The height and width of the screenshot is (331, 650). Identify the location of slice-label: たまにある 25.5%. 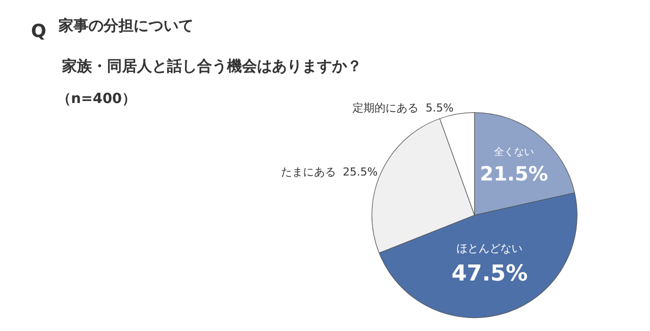
(329, 171).